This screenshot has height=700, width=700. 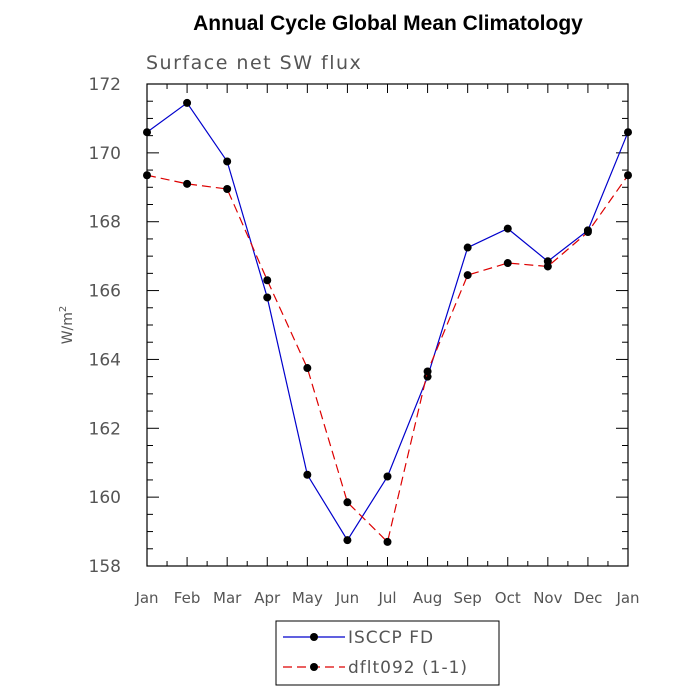 I want to click on y-tick-label: 170, so click(x=105, y=154).